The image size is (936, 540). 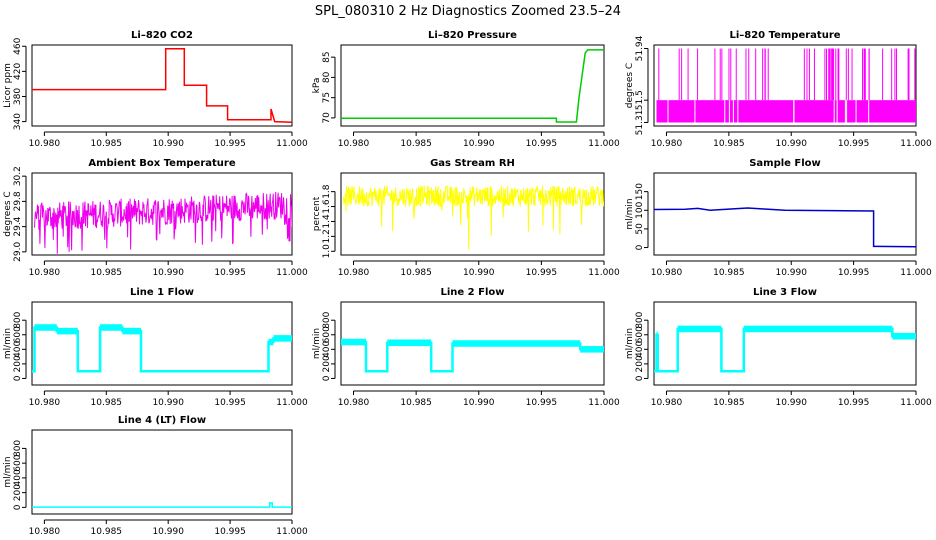 What do you see at coordinates (327, 118) in the screenshot?
I see `y-tick-label: 70` at bounding box center [327, 118].